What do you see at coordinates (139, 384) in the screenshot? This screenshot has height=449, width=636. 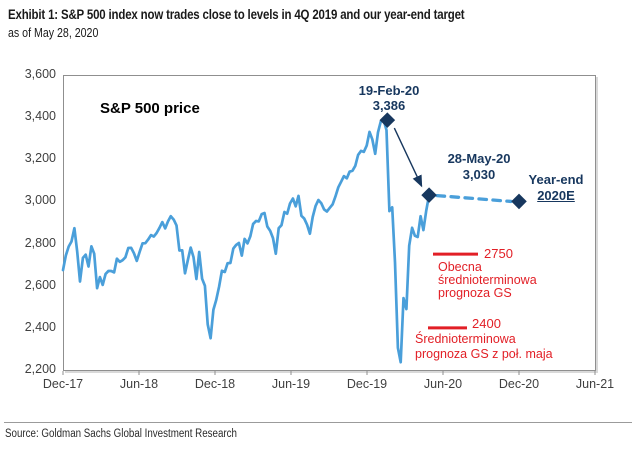 I see `x-tick-label: Jun-18` at bounding box center [139, 384].